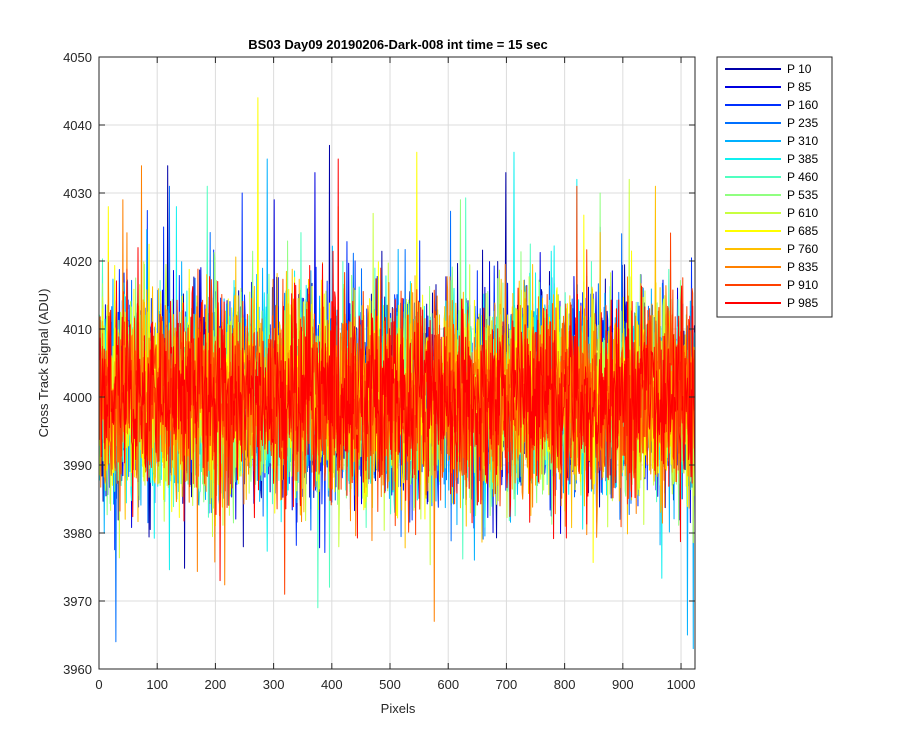 Image resolution: width=900 pixels, height=750 pixels. I want to click on legend-box, so click(774, 187).